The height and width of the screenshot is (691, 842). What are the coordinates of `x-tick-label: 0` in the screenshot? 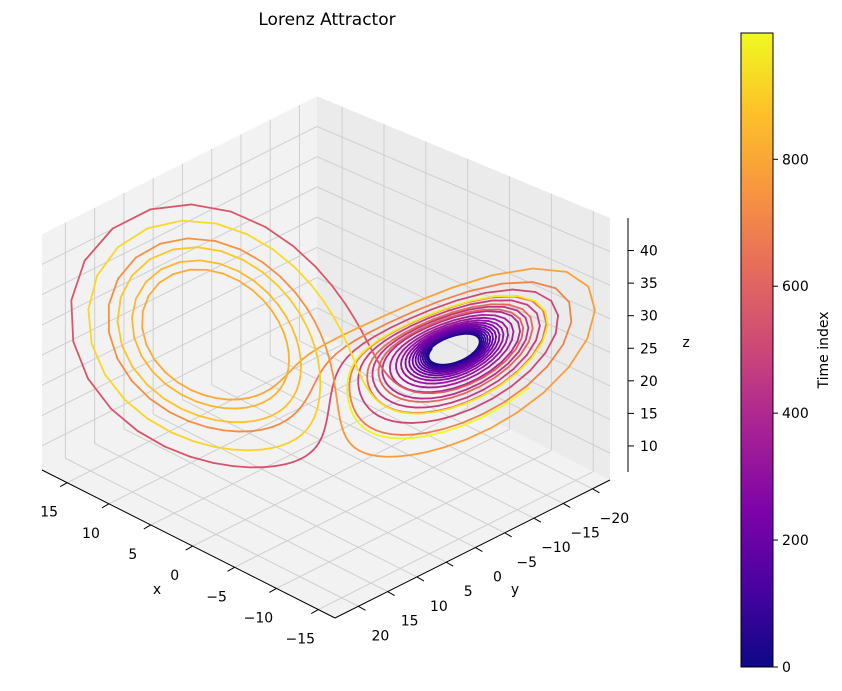 It's located at (174, 576).